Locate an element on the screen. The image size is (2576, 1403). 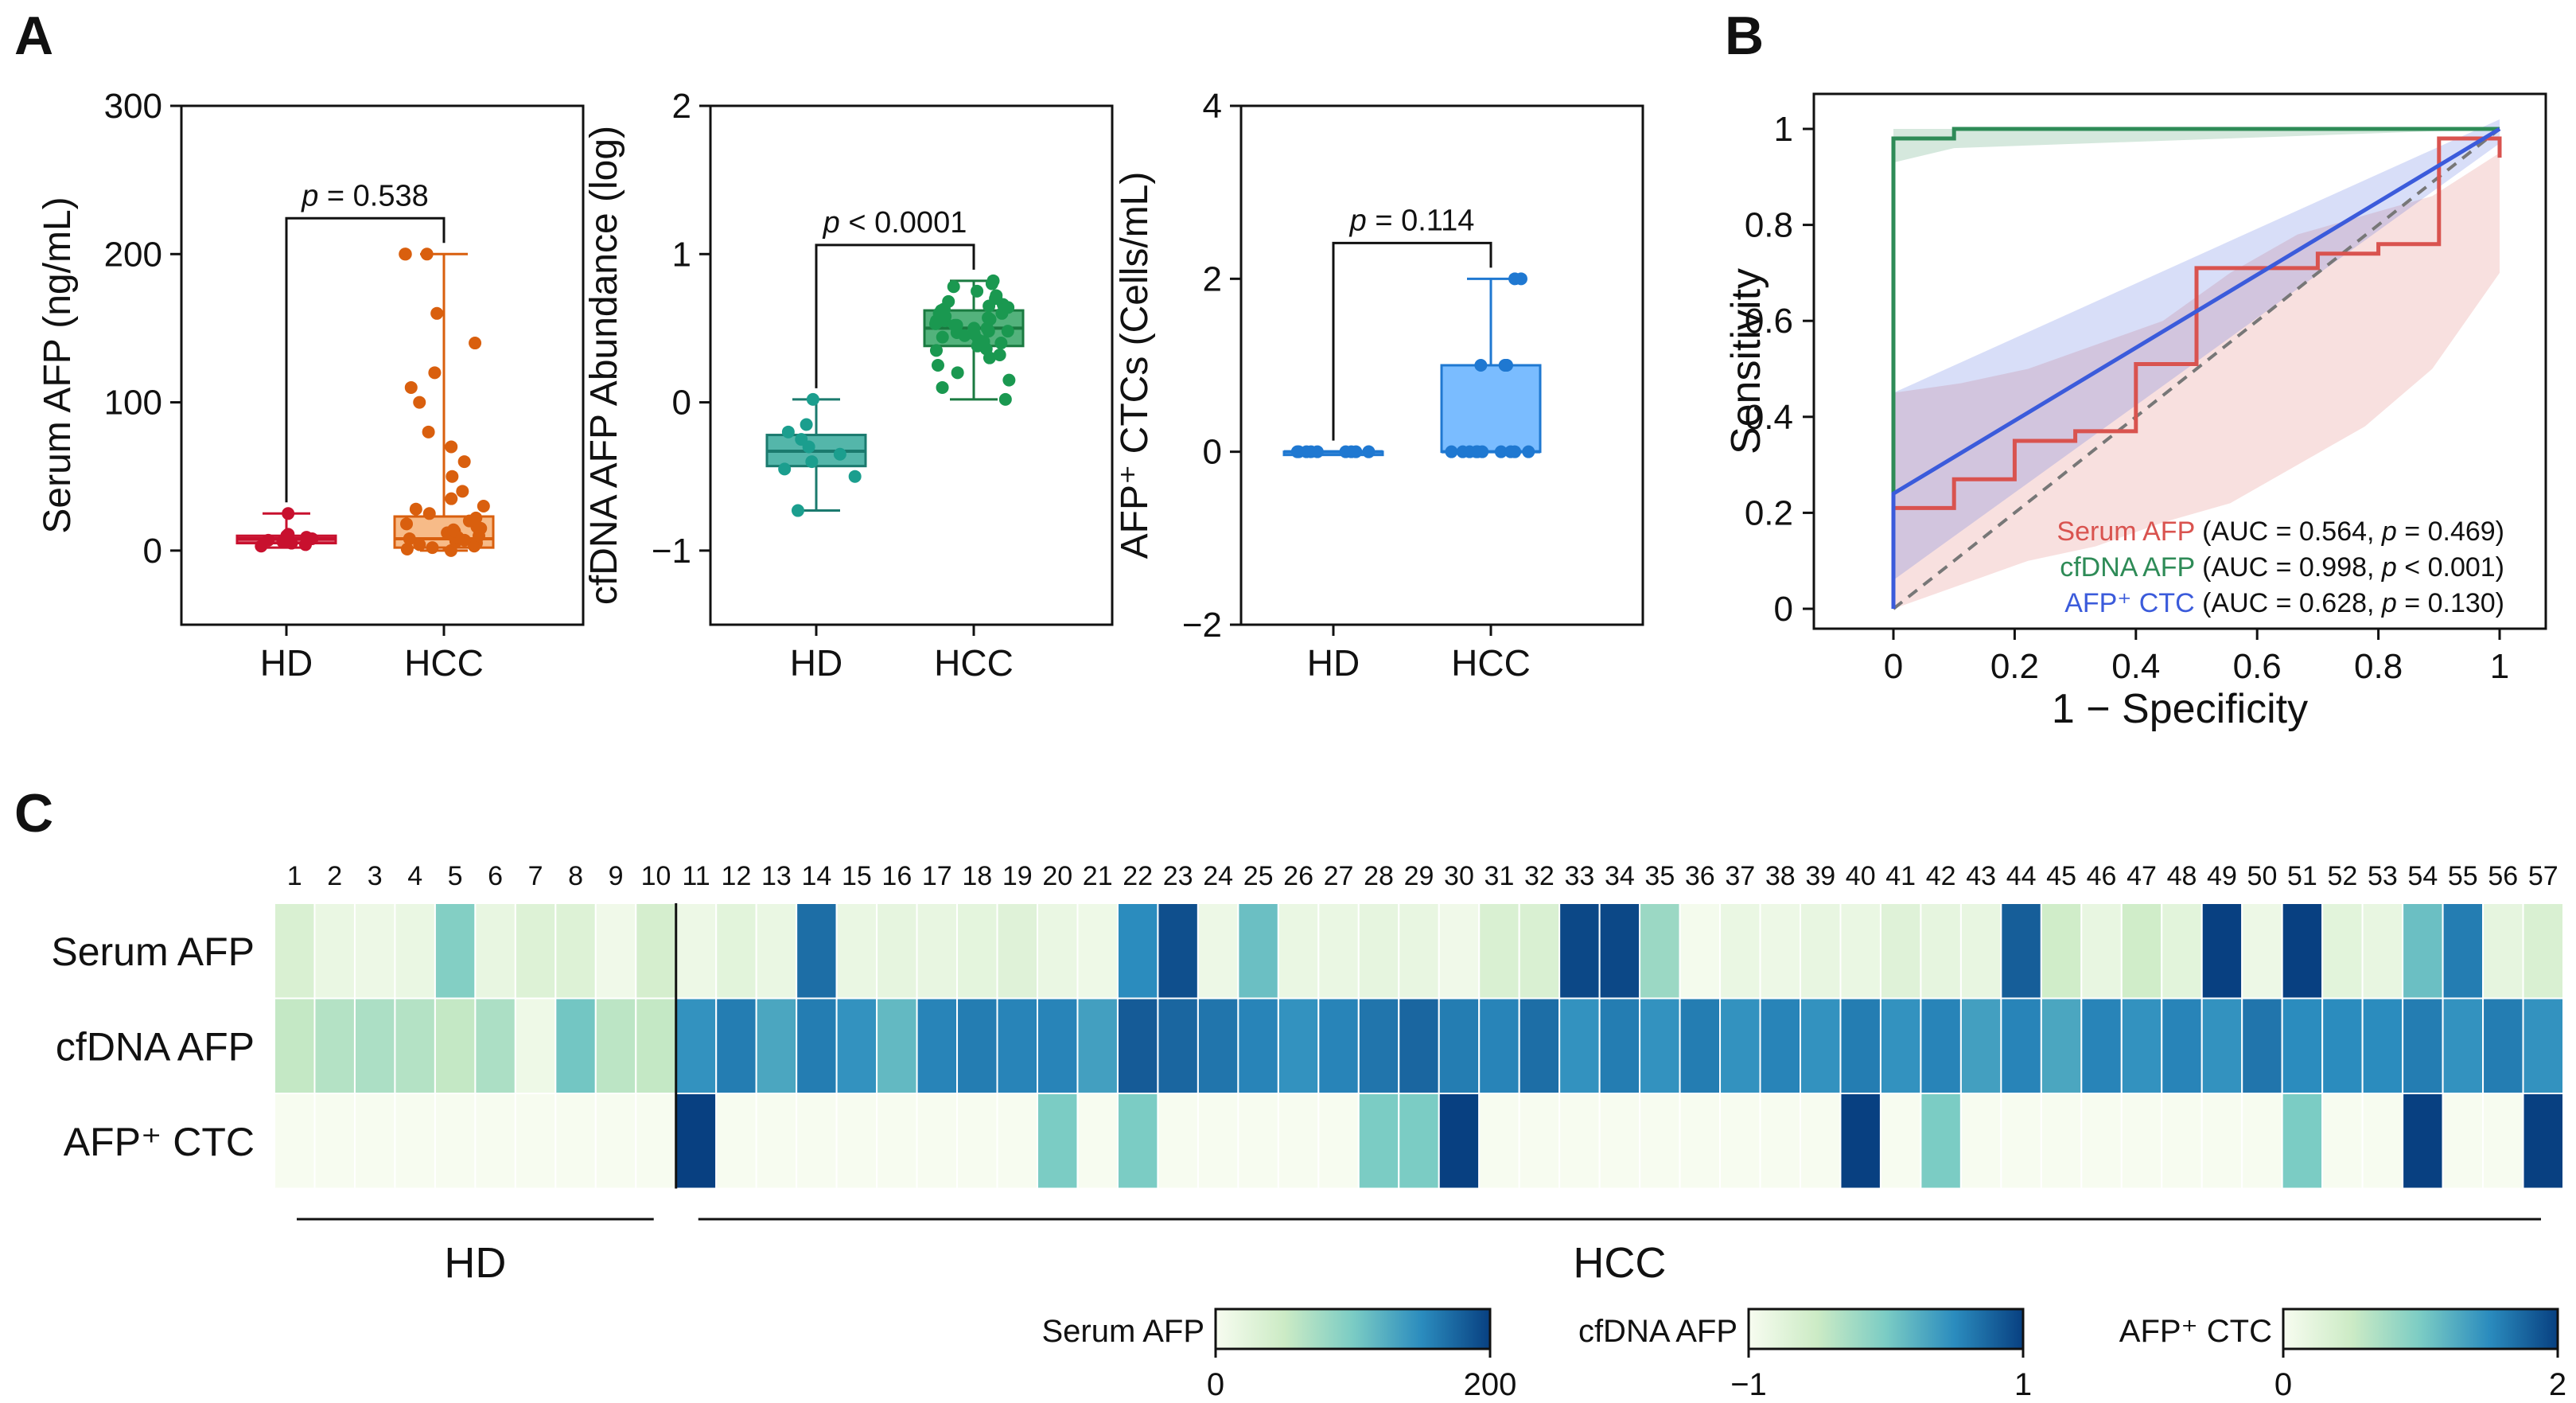
column-label: 12 is located at coordinates (737, 876).